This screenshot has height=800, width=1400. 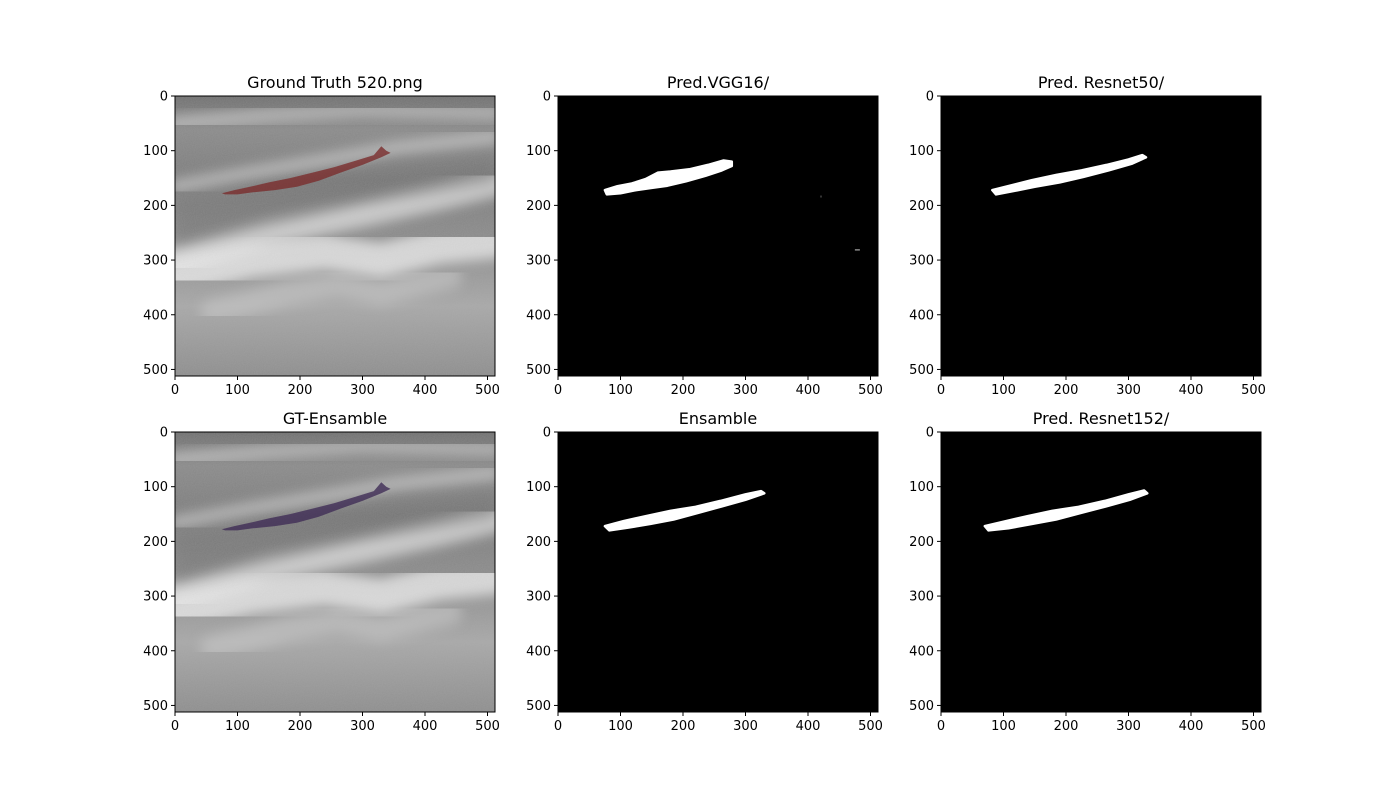 What do you see at coordinates (335, 82) in the screenshot?
I see `subplot-title: Ground Truth 520.png` at bounding box center [335, 82].